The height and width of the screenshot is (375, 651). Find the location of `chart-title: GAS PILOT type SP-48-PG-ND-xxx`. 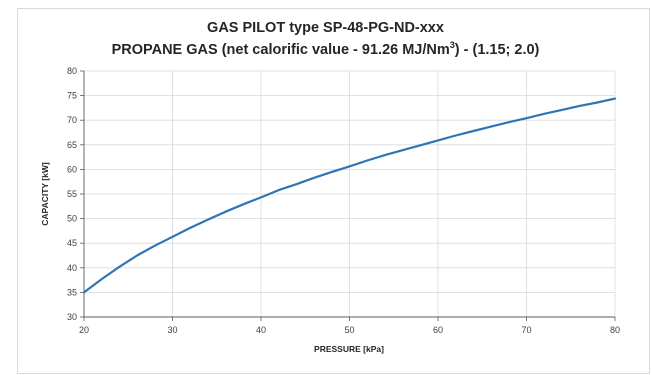

chart-title: GAS PILOT type SP-48-PG-ND-xxx is located at coordinates (325, 28).